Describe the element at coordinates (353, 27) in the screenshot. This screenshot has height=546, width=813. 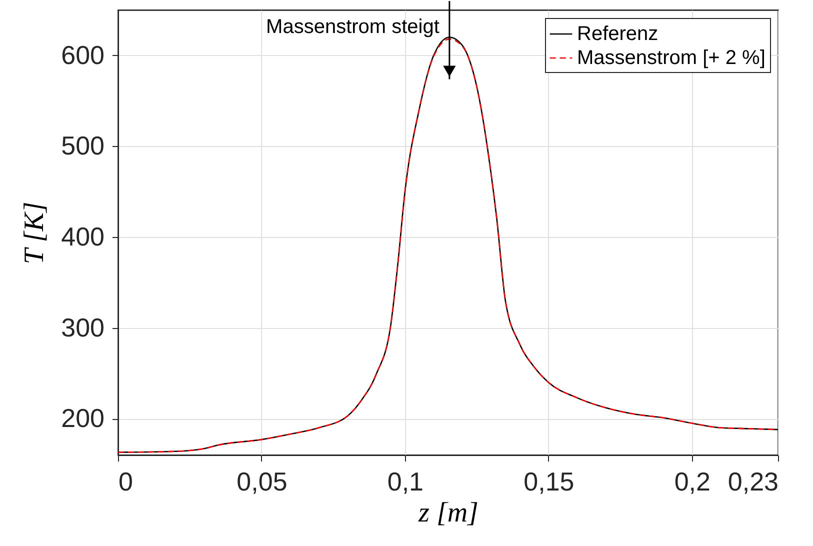
I see `annotation: Massenstrom steigt` at that location.